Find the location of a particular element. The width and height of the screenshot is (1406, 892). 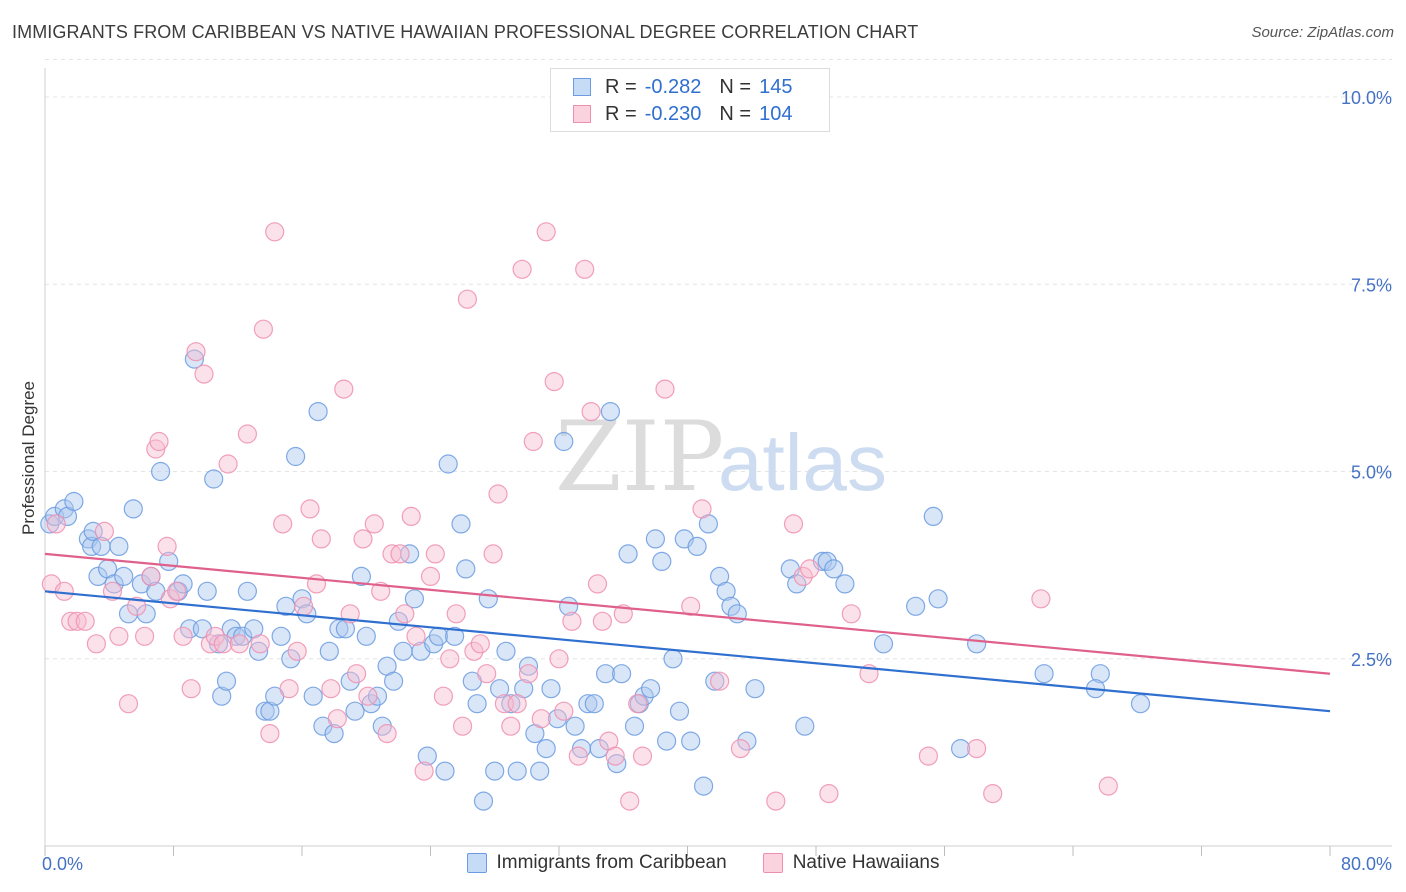

trend-line is located at coordinates (687, 613).